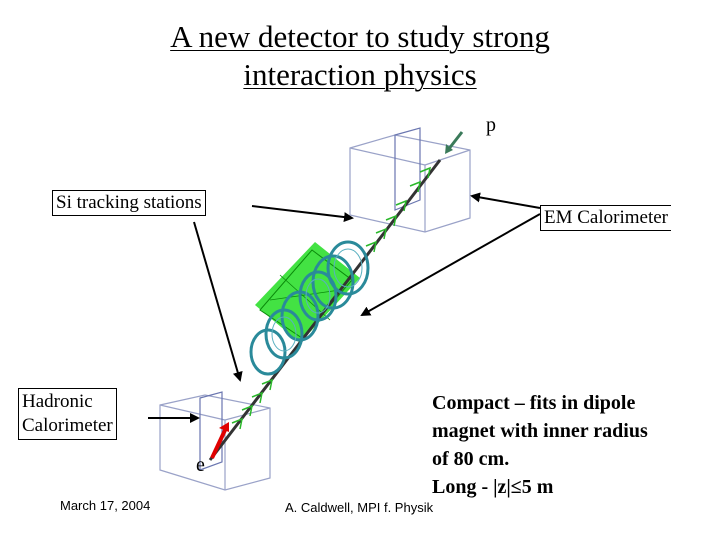 Image resolution: width=720 pixels, height=540 pixels. I want to click on tracker-chevrons, so click(331, 298).